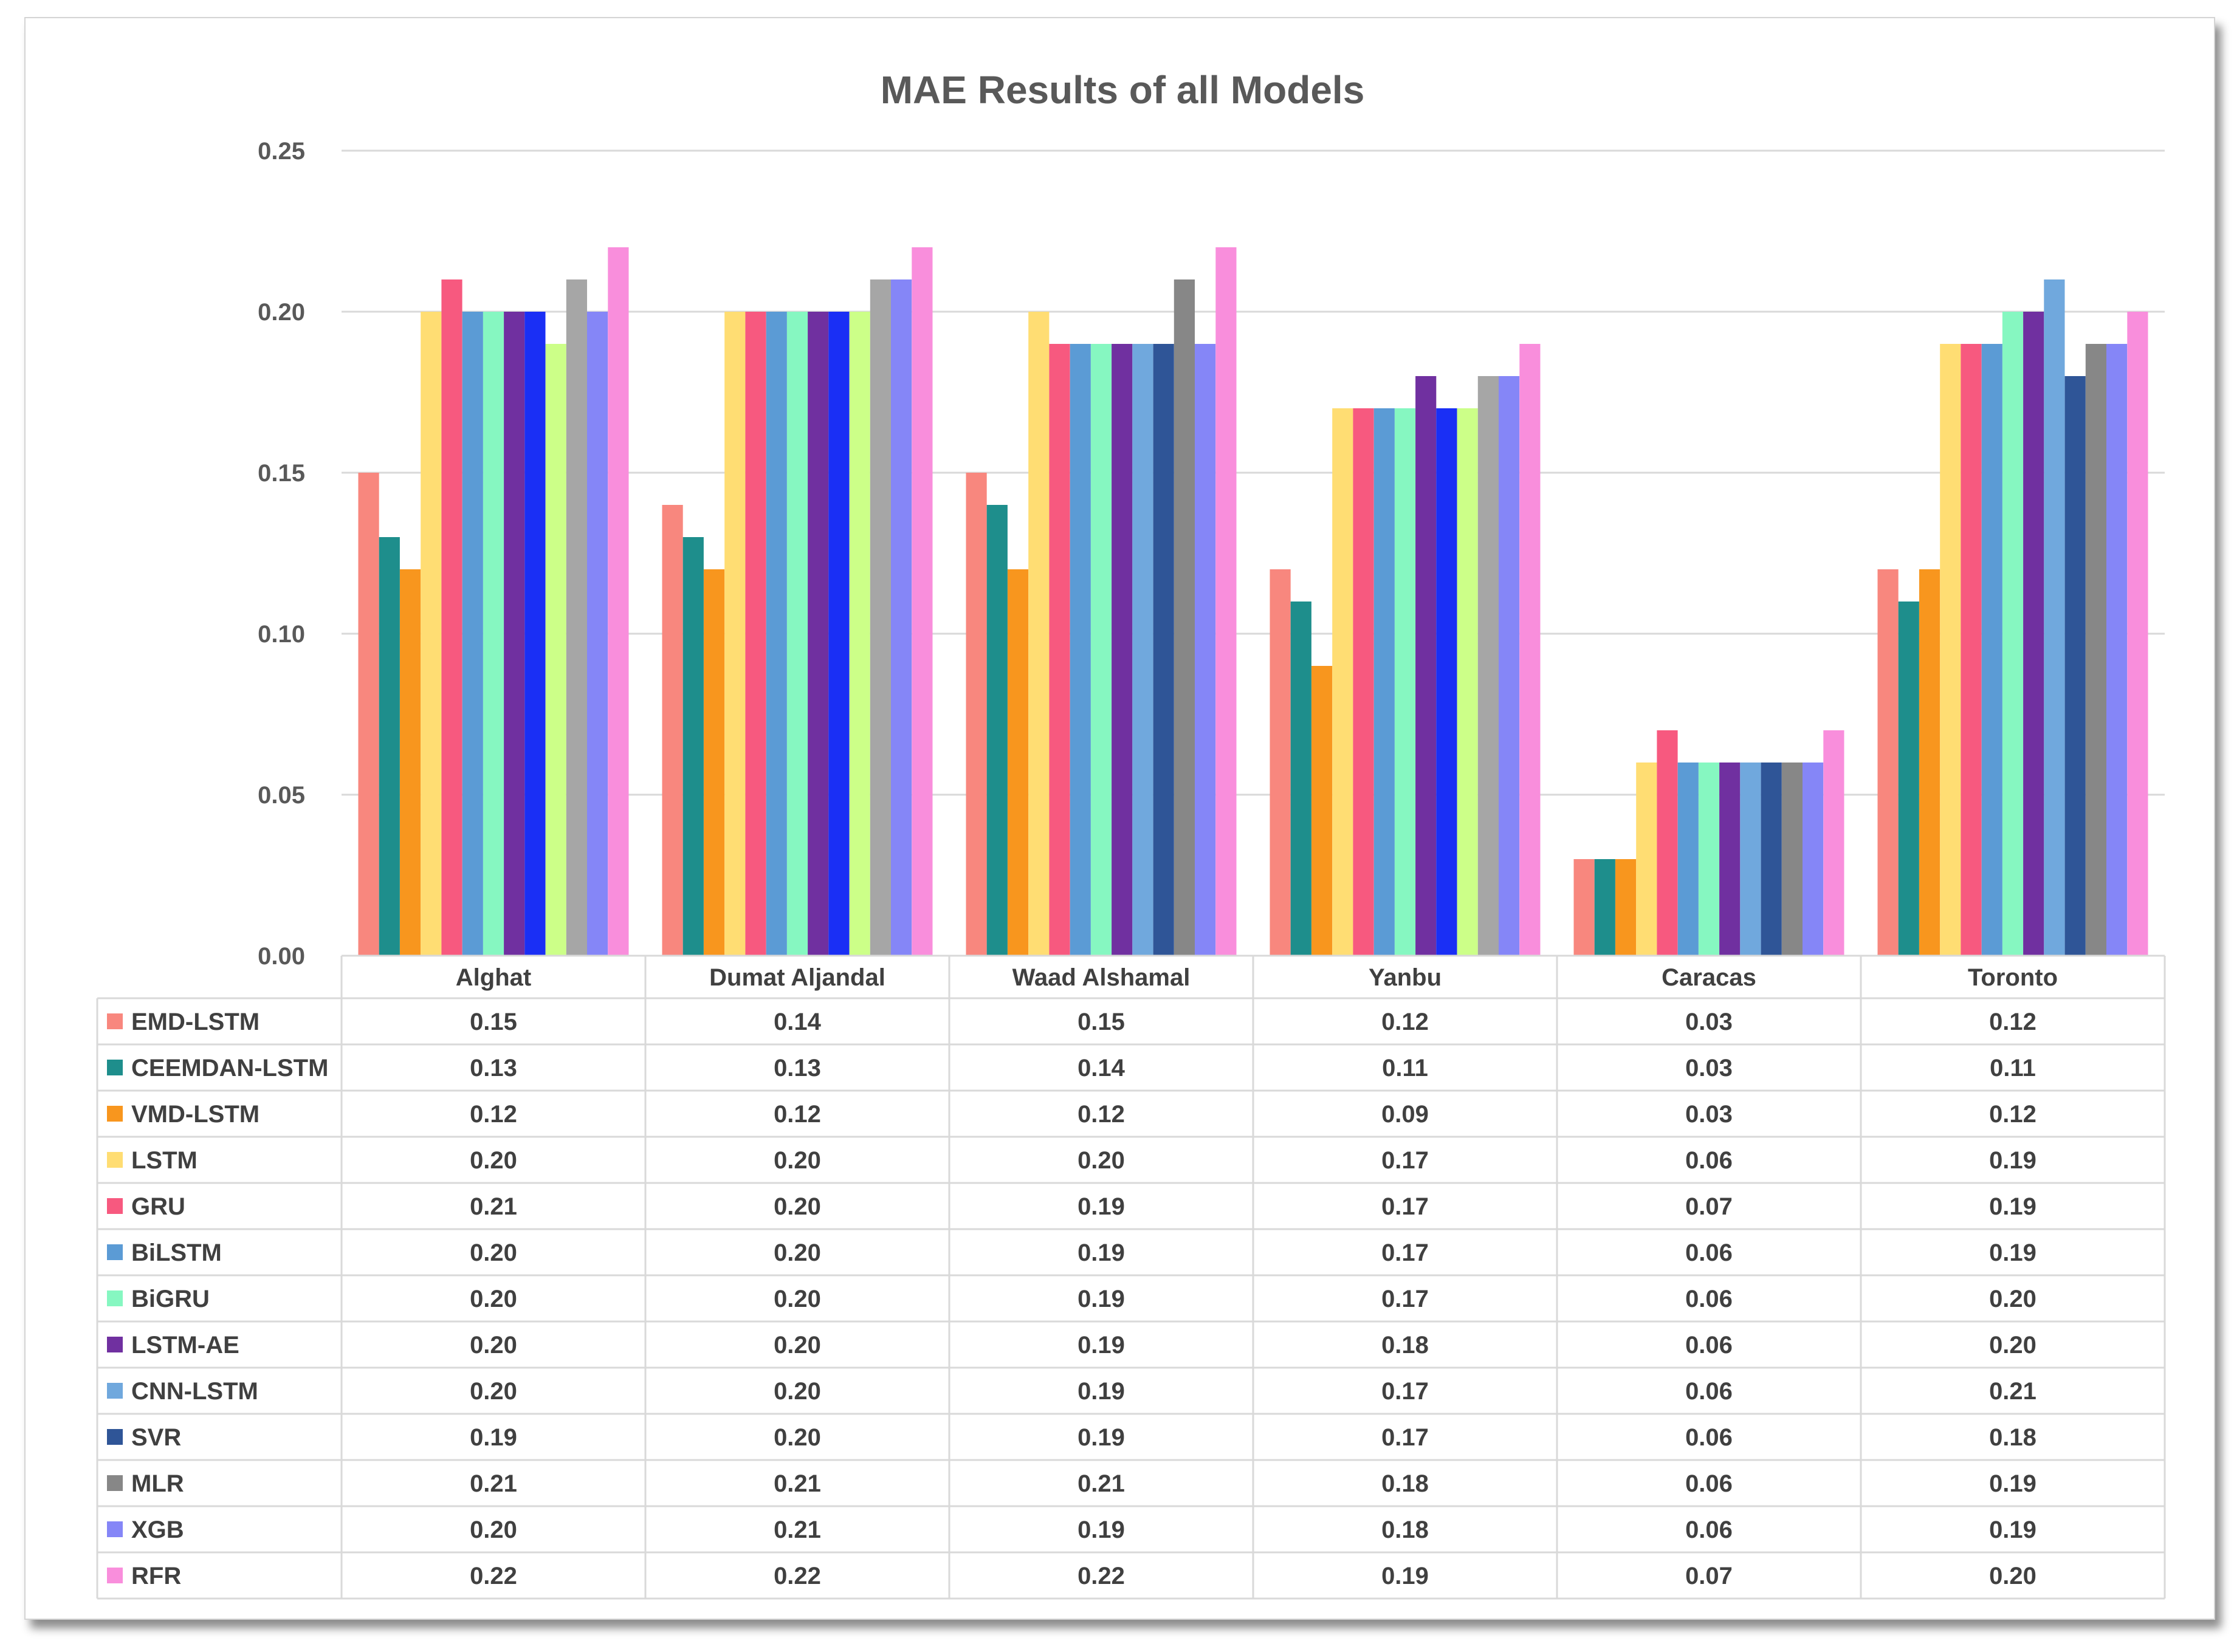 The height and width of the screenshot is (1652, 2234). I want to click on bar-bilstm-toronto, so click(1991, 650).